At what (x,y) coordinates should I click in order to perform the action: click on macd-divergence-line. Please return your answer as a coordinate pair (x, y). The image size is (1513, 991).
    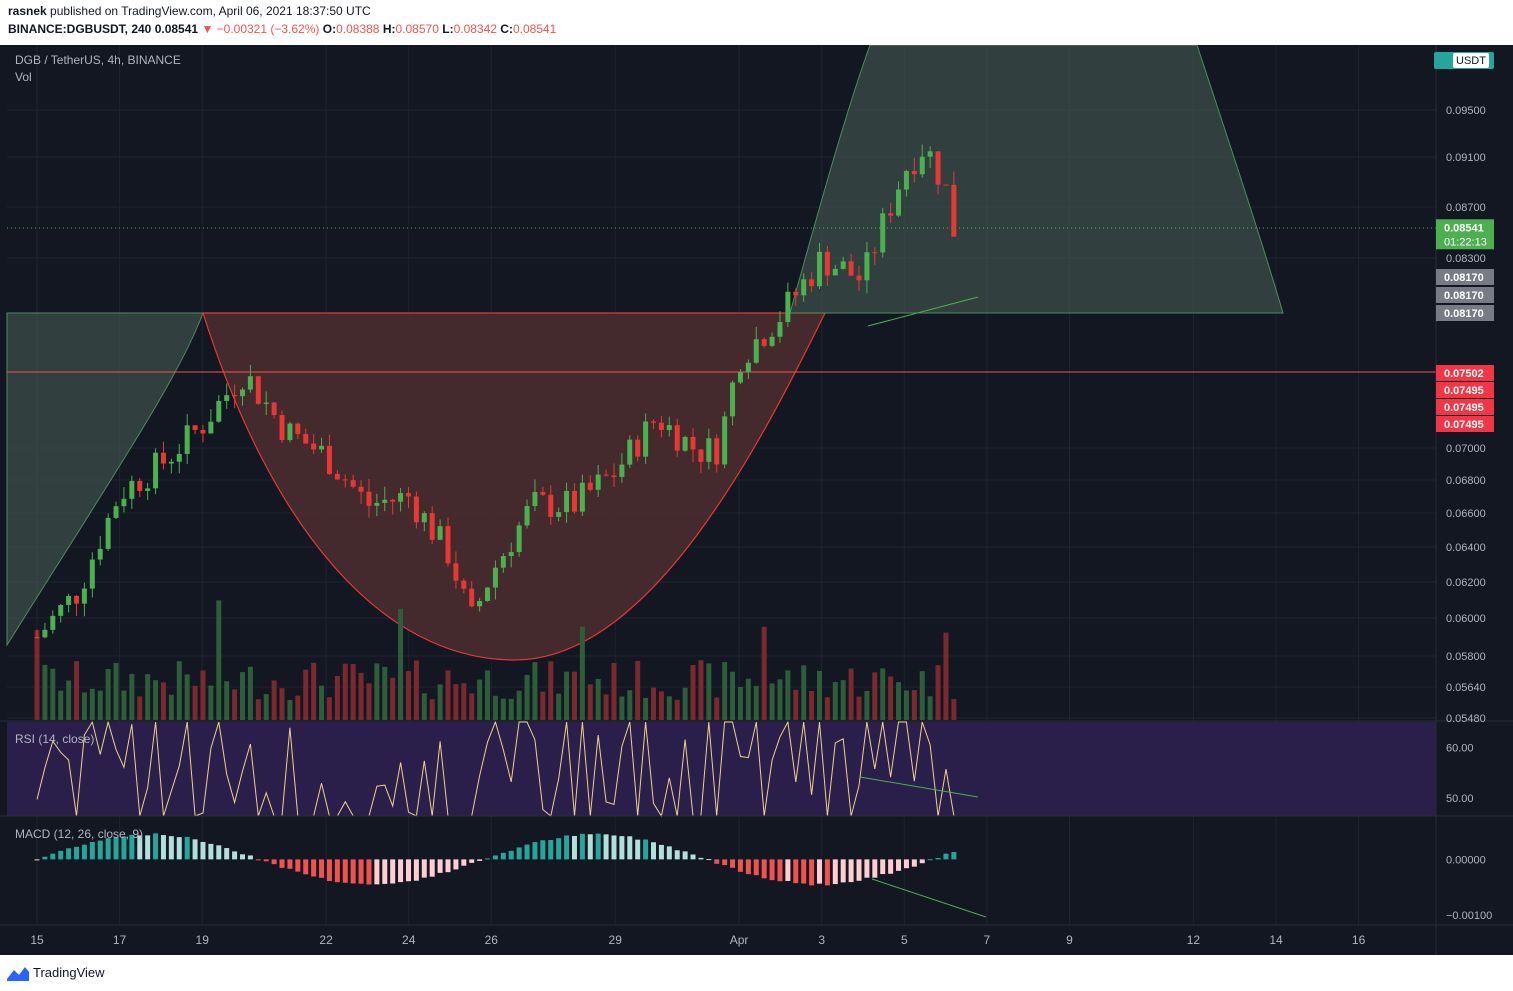
    Looking at the image, I should click on (929, 898).